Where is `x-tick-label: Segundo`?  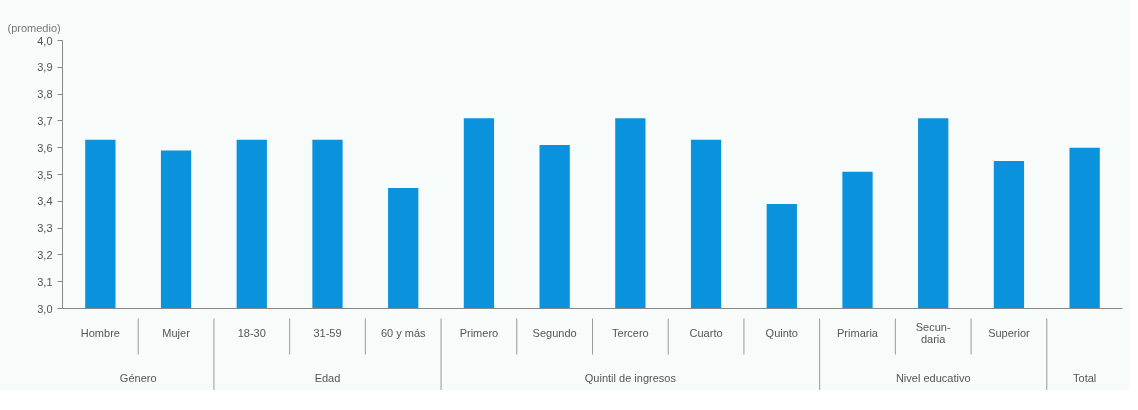
x-tick-label: Segundo is located at coordinates (554, 332).